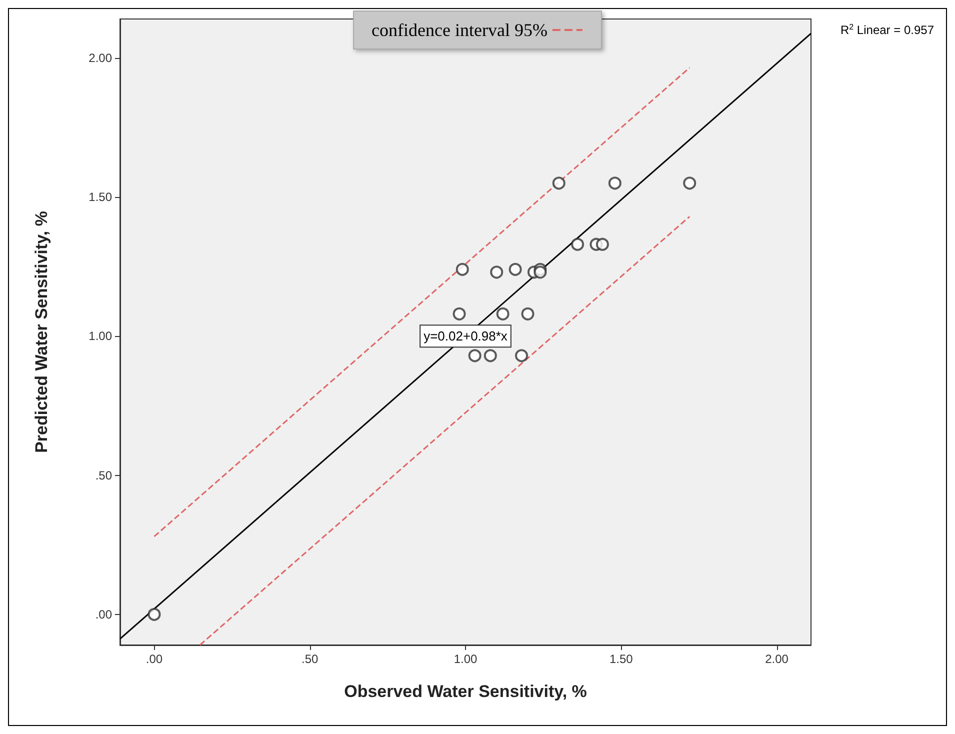 This screenshot has height=734, width=955. Describe the element at coordinates (154, 659) in the screenshot. I see `x-tick-label: .00` at that location.